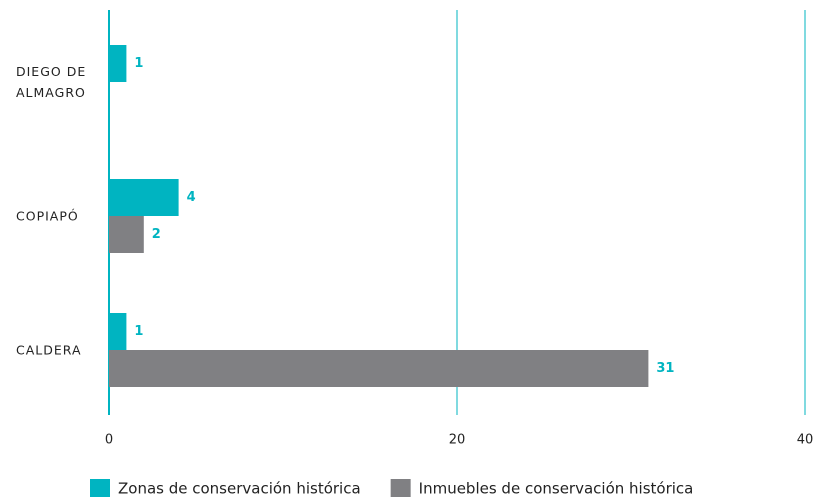  What do you see at coordinates (239, 488) in the screenshot?
I see `legend-label: Zonas de conservación histórica` at bounding box center [239, 488].